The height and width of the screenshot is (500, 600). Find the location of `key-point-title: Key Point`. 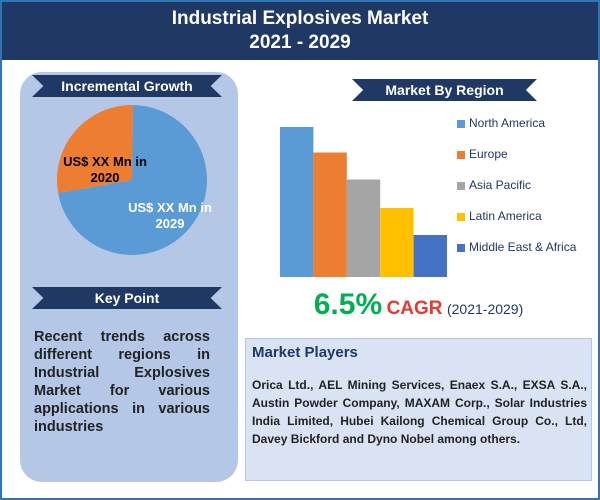

key-point-title: Key Point is located at coordinates (127, 298).